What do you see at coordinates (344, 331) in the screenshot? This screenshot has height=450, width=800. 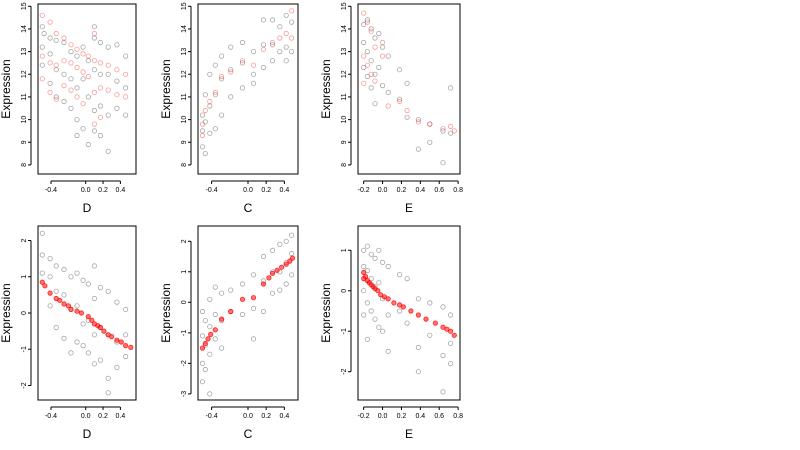 I see `y-tick-label: -1` at bounding box center [344, 331].